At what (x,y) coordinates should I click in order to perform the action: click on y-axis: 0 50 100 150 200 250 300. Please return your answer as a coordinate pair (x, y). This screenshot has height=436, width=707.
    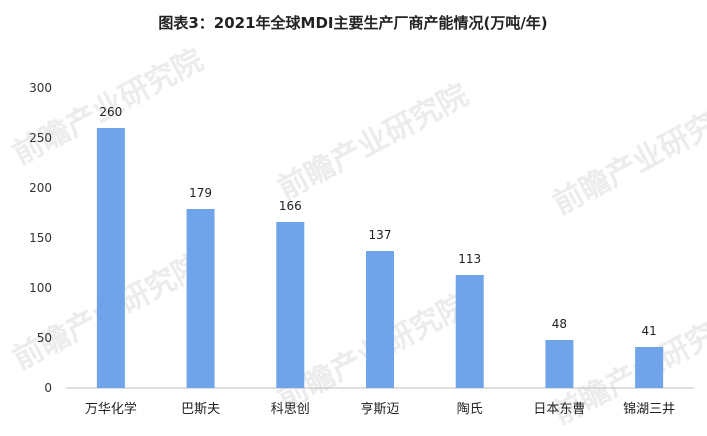
    Looking at the image, I should click on (40, 238).